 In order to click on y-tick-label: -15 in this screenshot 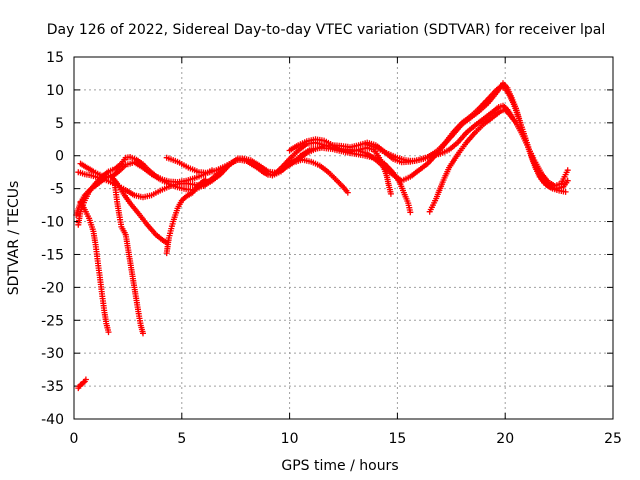, I will do `click(52, 255)`.